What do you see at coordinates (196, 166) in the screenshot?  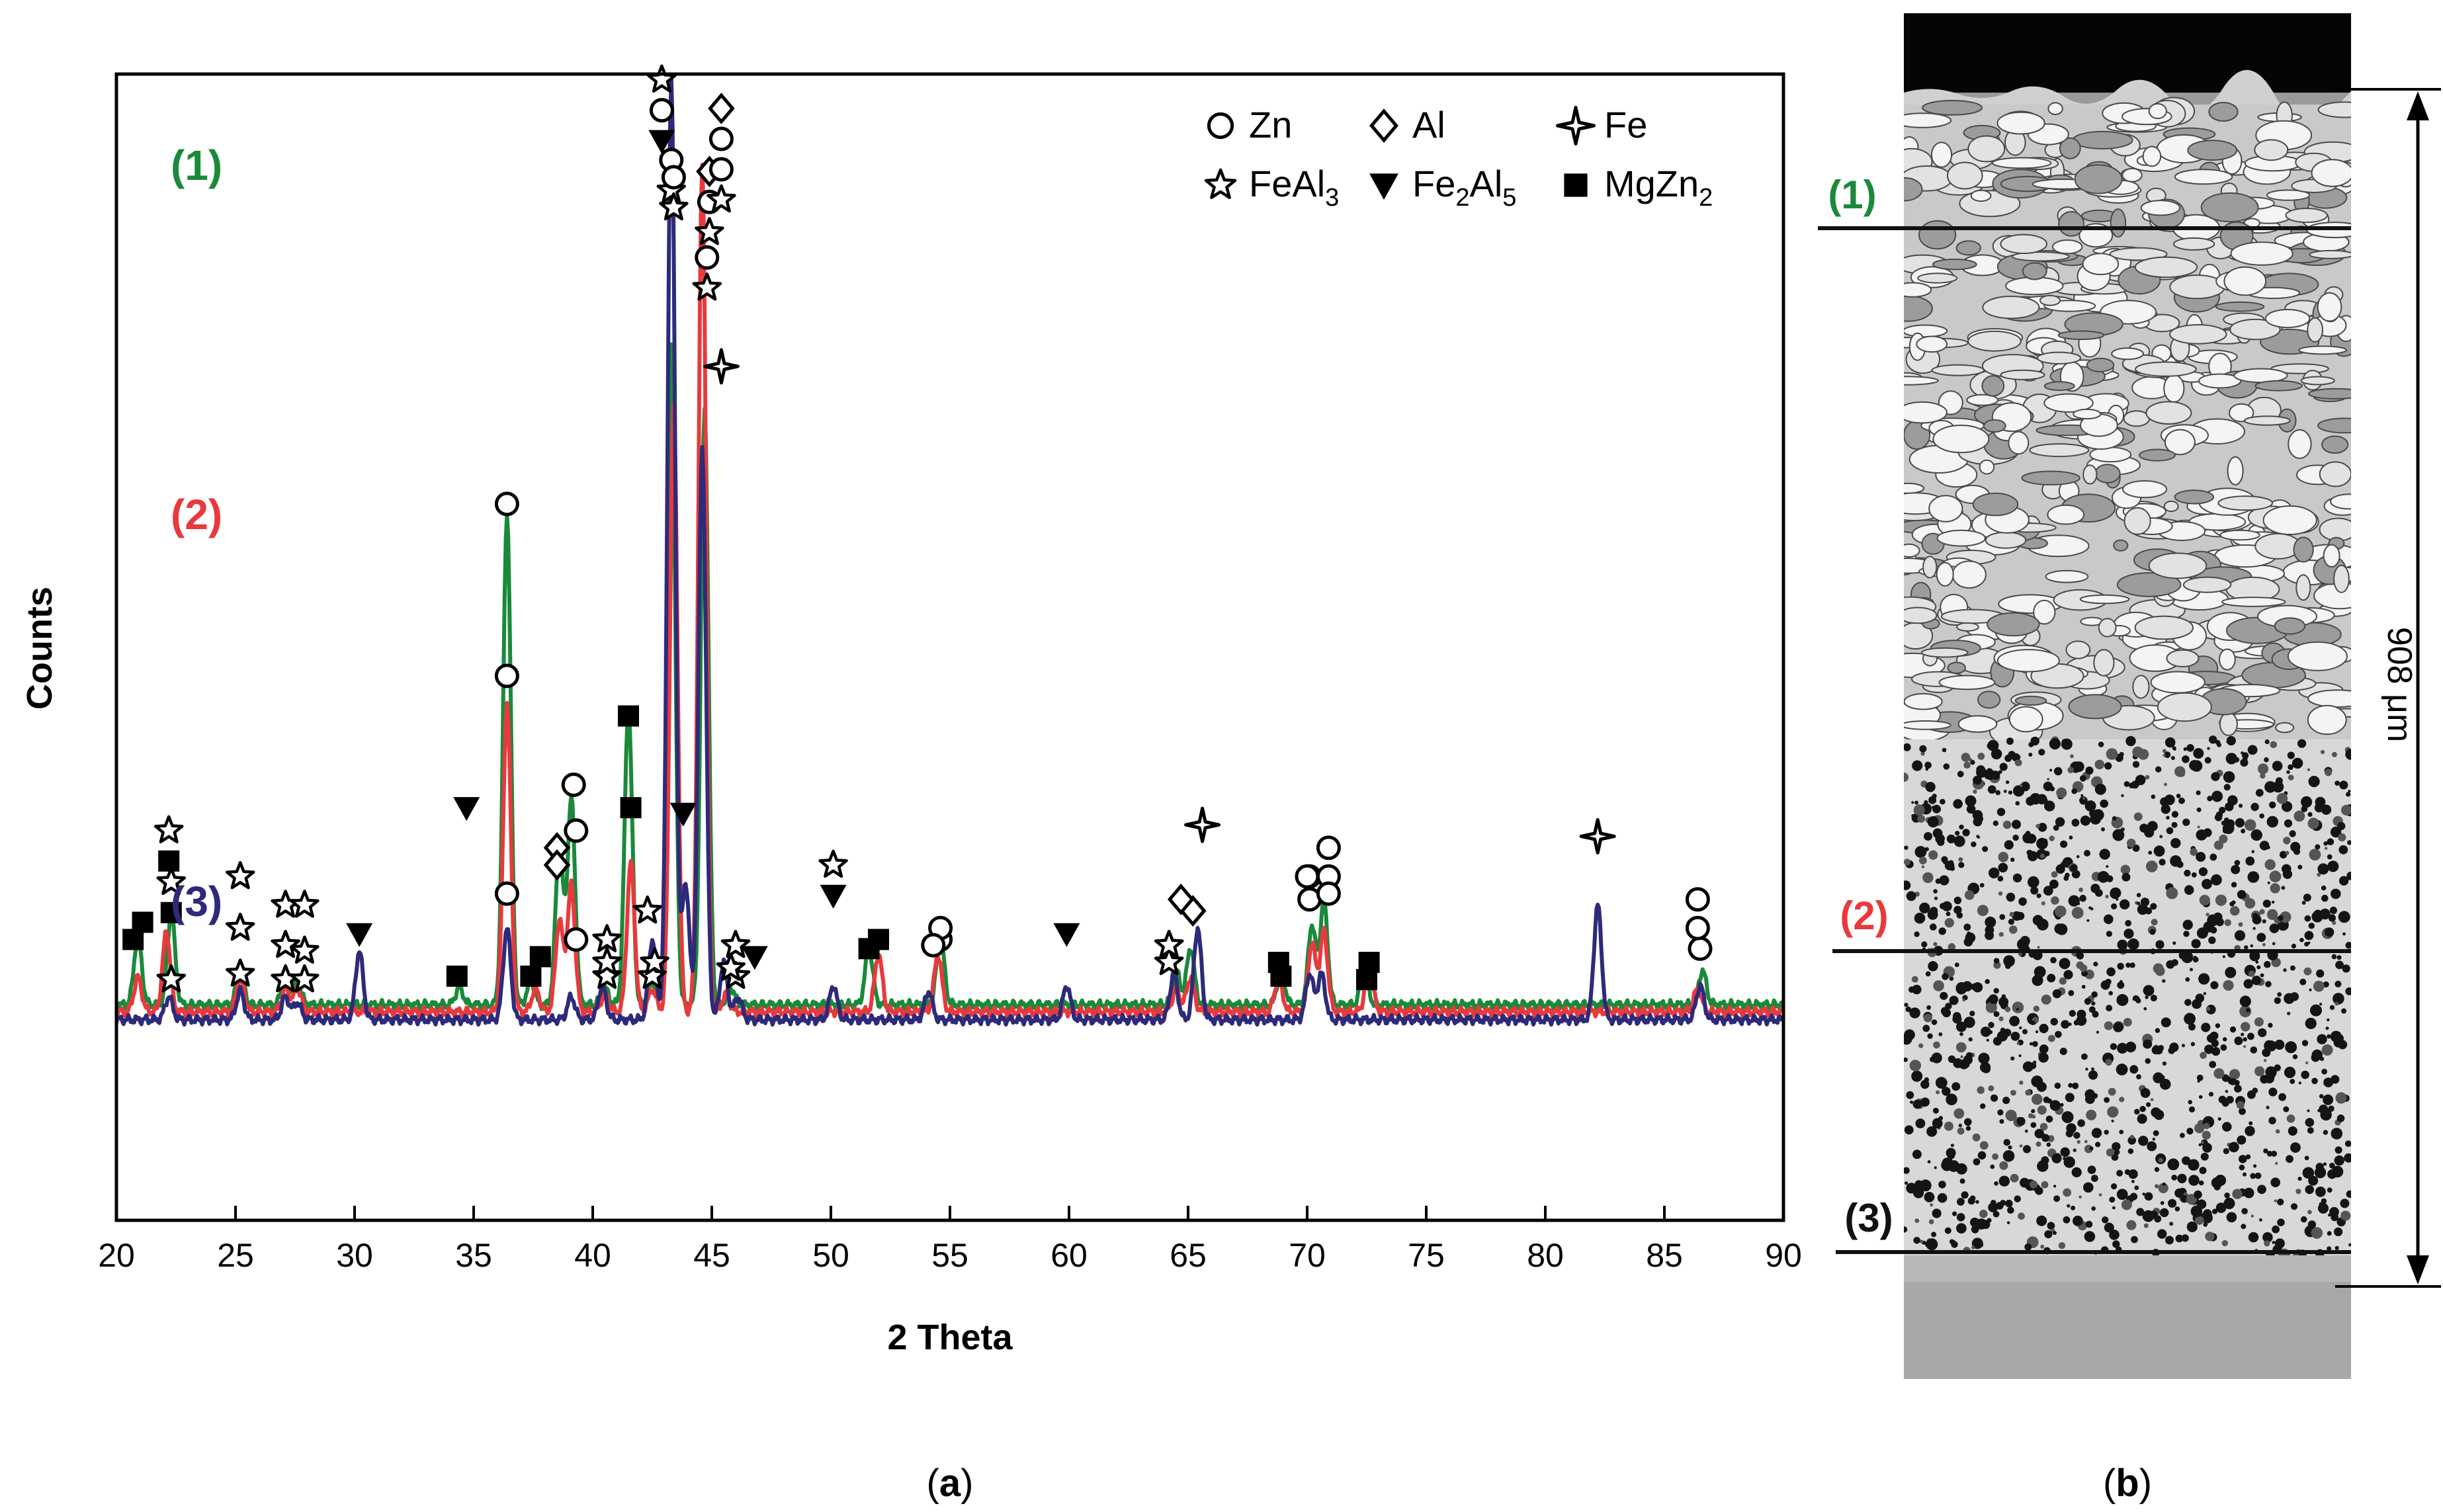 I see `series-label-1: (1)` at bounding box center [196, 166].